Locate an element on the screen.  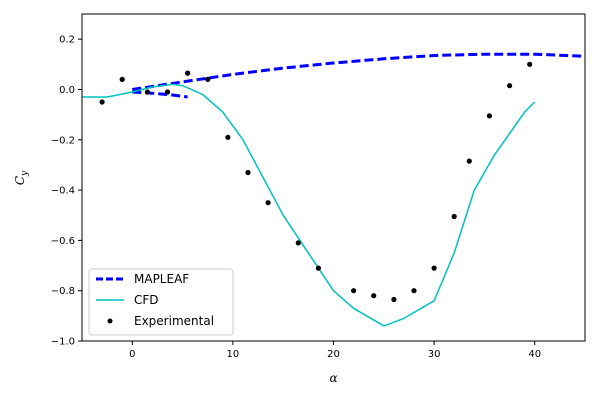
y-tick-label: 0.0 is located at coordinates (67, 90).